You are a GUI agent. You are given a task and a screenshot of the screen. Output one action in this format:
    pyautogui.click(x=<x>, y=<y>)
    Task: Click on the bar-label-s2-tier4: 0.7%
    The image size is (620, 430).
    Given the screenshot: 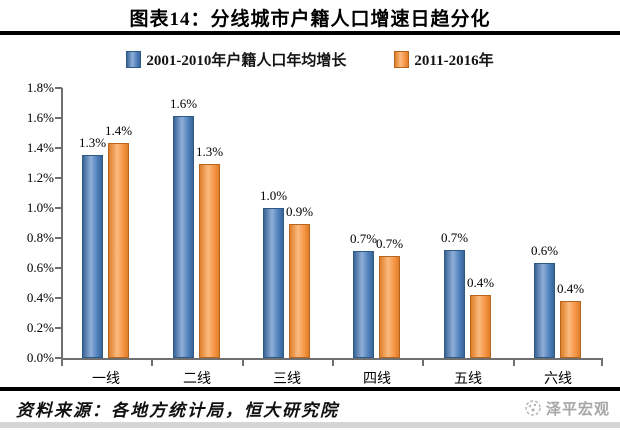 What is the action you would take?
    pyautogui.click(x=389, y=243)
    